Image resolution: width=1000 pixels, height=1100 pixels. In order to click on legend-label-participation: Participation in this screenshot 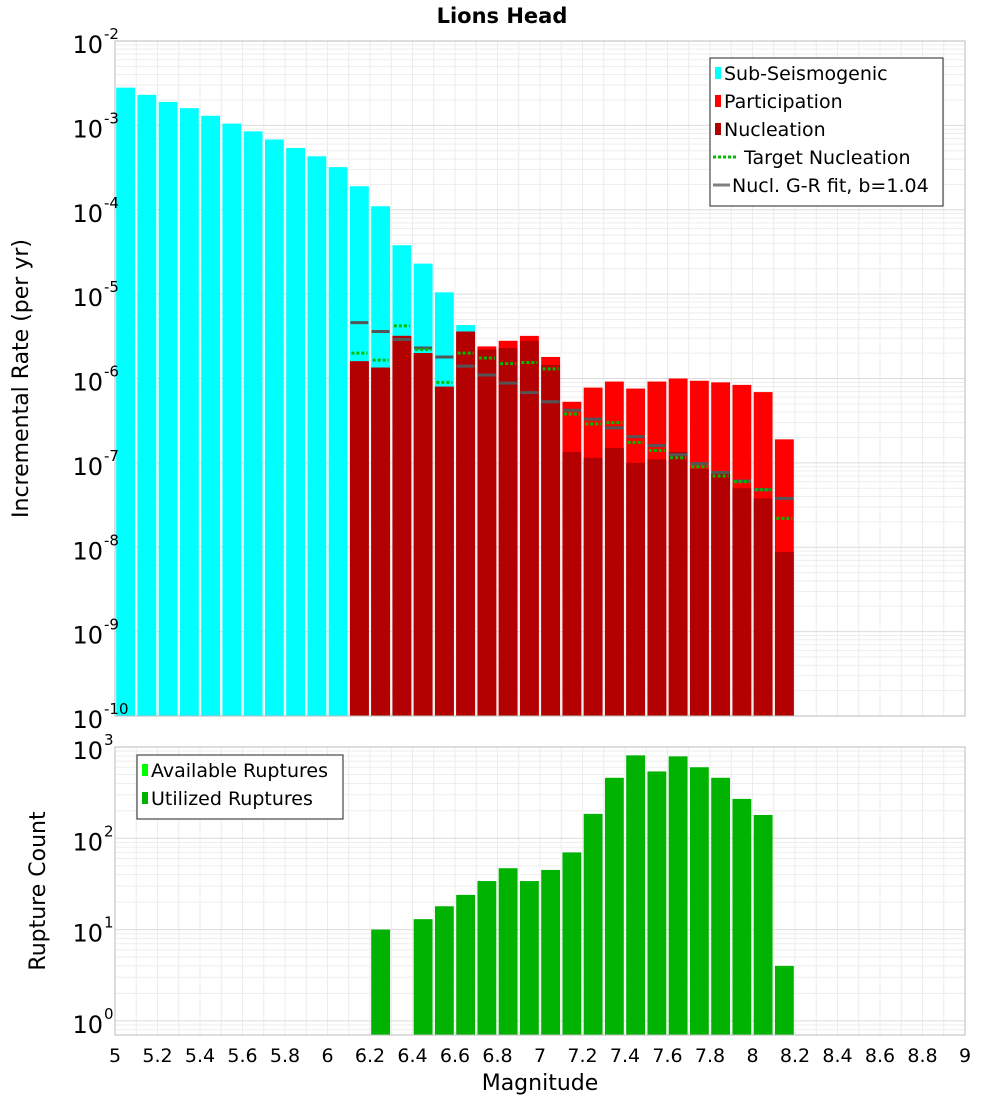, I will do `click(783, 102)`.